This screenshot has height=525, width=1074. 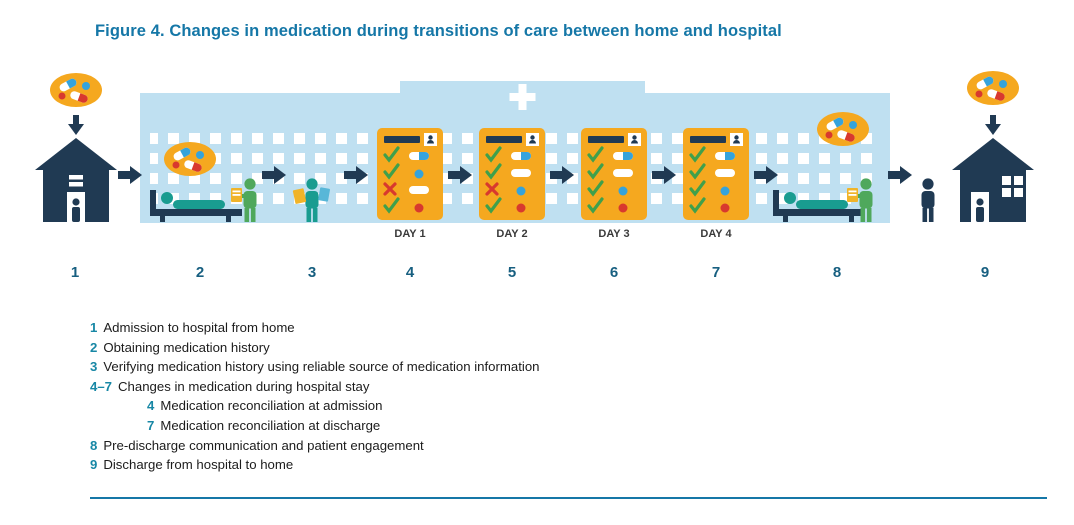 What do you see at coordinates (94, 367) in the screenshot?
I see `legend-item-number: 3` at bounding box center [94, 367].